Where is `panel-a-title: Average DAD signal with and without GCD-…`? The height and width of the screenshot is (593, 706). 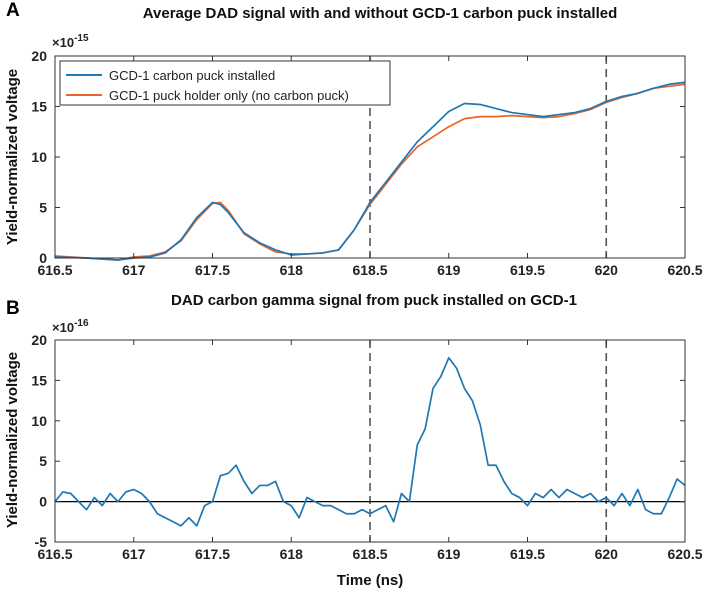 panel-a-title: Average DAD signal with and without GCD-… is located at coordinates (380, 13).